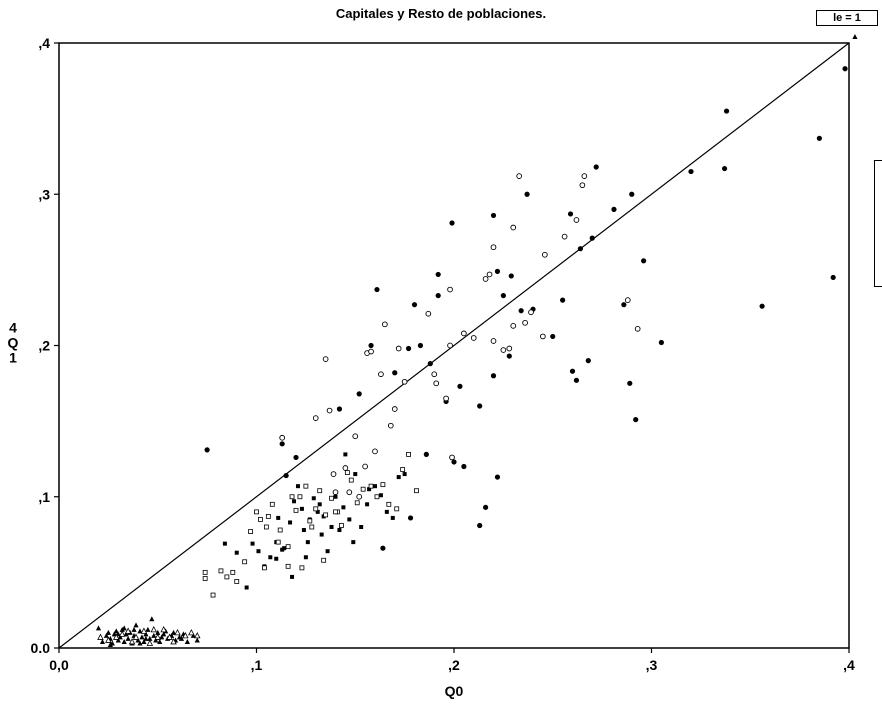  What do you see at coordinates (652, 665) in the screenshot?
I see `x-tick-label: ,3` at bounding box center [652, 665].